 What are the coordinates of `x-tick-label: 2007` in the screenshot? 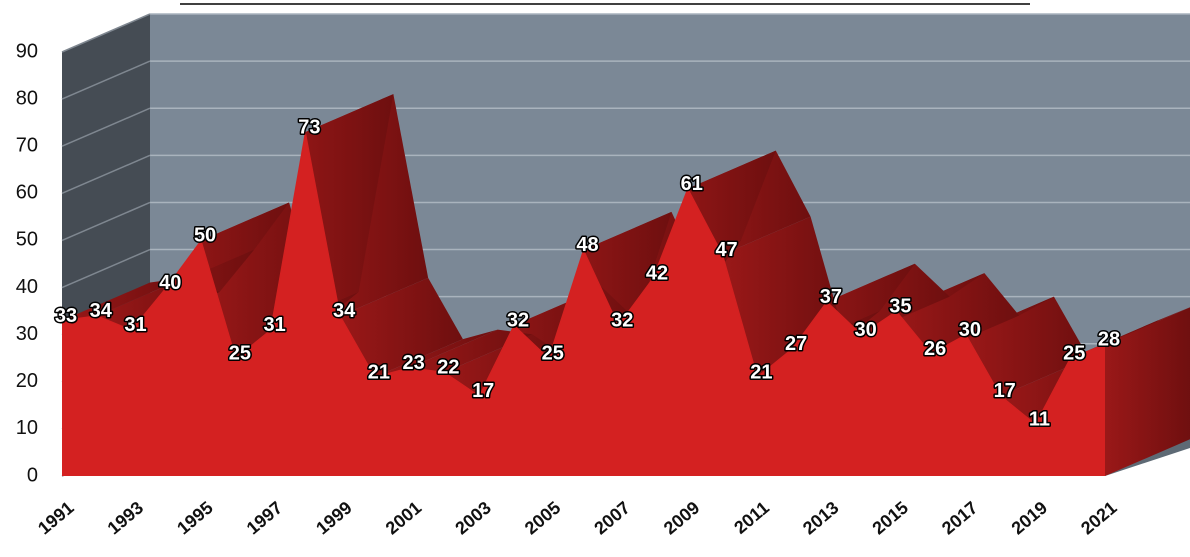 It's located at (612, 517).